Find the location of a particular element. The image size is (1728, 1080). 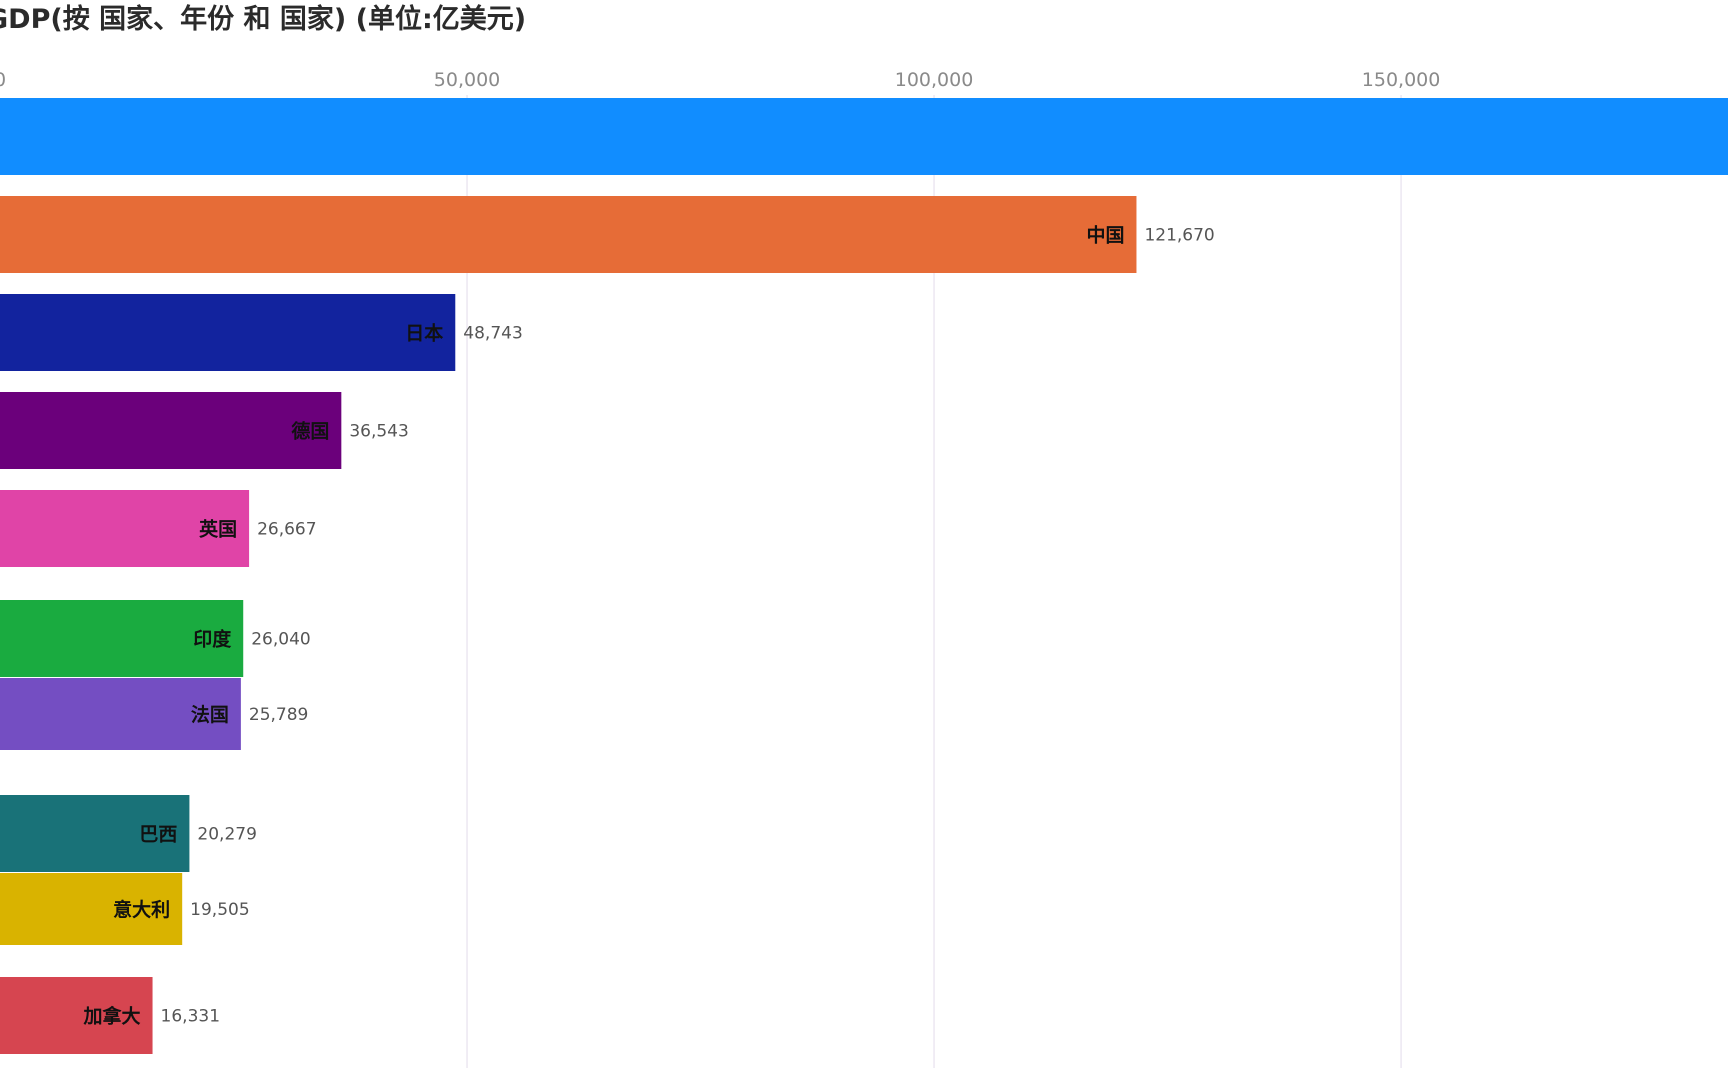

bar-日本 is located at coordinates (228, 332).